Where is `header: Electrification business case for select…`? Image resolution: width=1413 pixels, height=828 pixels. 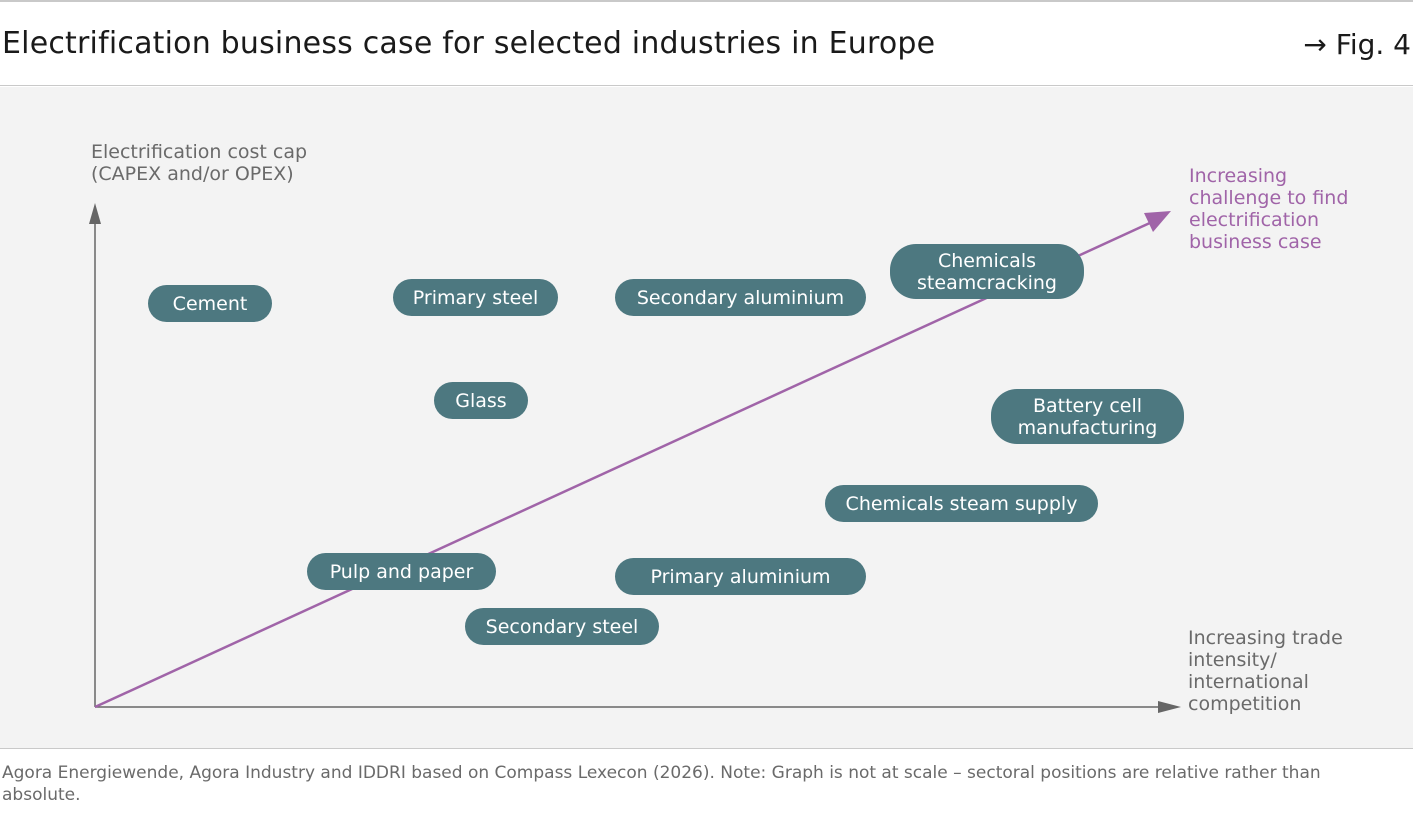 header: Electrification business case for select… is located at coordinates (706, 44).